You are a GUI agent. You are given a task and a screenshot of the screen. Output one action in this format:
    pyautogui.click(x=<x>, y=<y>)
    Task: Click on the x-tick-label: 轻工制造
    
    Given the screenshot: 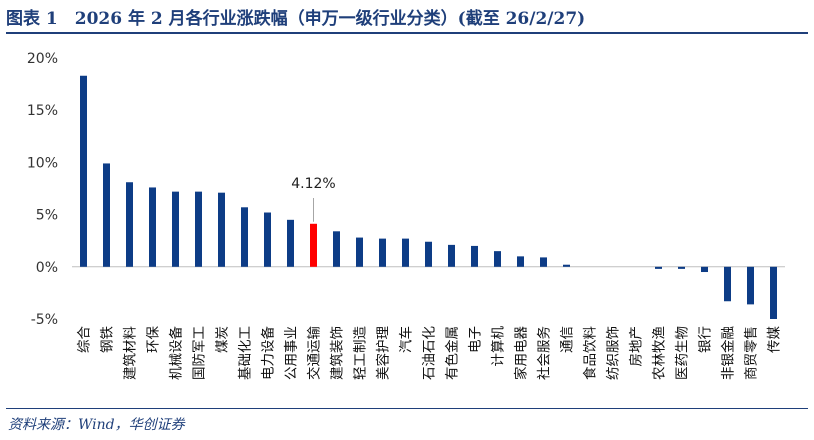 What is the action you would take?
    pyautogui.click(x=361, y=353)
    